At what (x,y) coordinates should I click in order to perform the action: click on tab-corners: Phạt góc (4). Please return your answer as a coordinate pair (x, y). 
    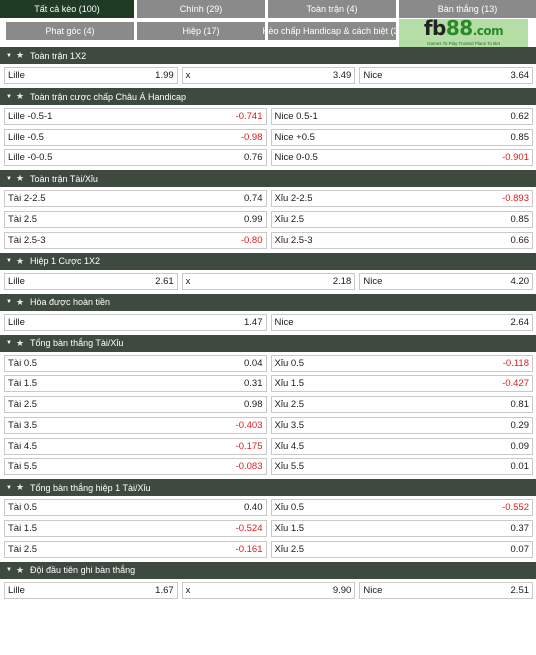
    Looking at the image, I should click on (70, 31).